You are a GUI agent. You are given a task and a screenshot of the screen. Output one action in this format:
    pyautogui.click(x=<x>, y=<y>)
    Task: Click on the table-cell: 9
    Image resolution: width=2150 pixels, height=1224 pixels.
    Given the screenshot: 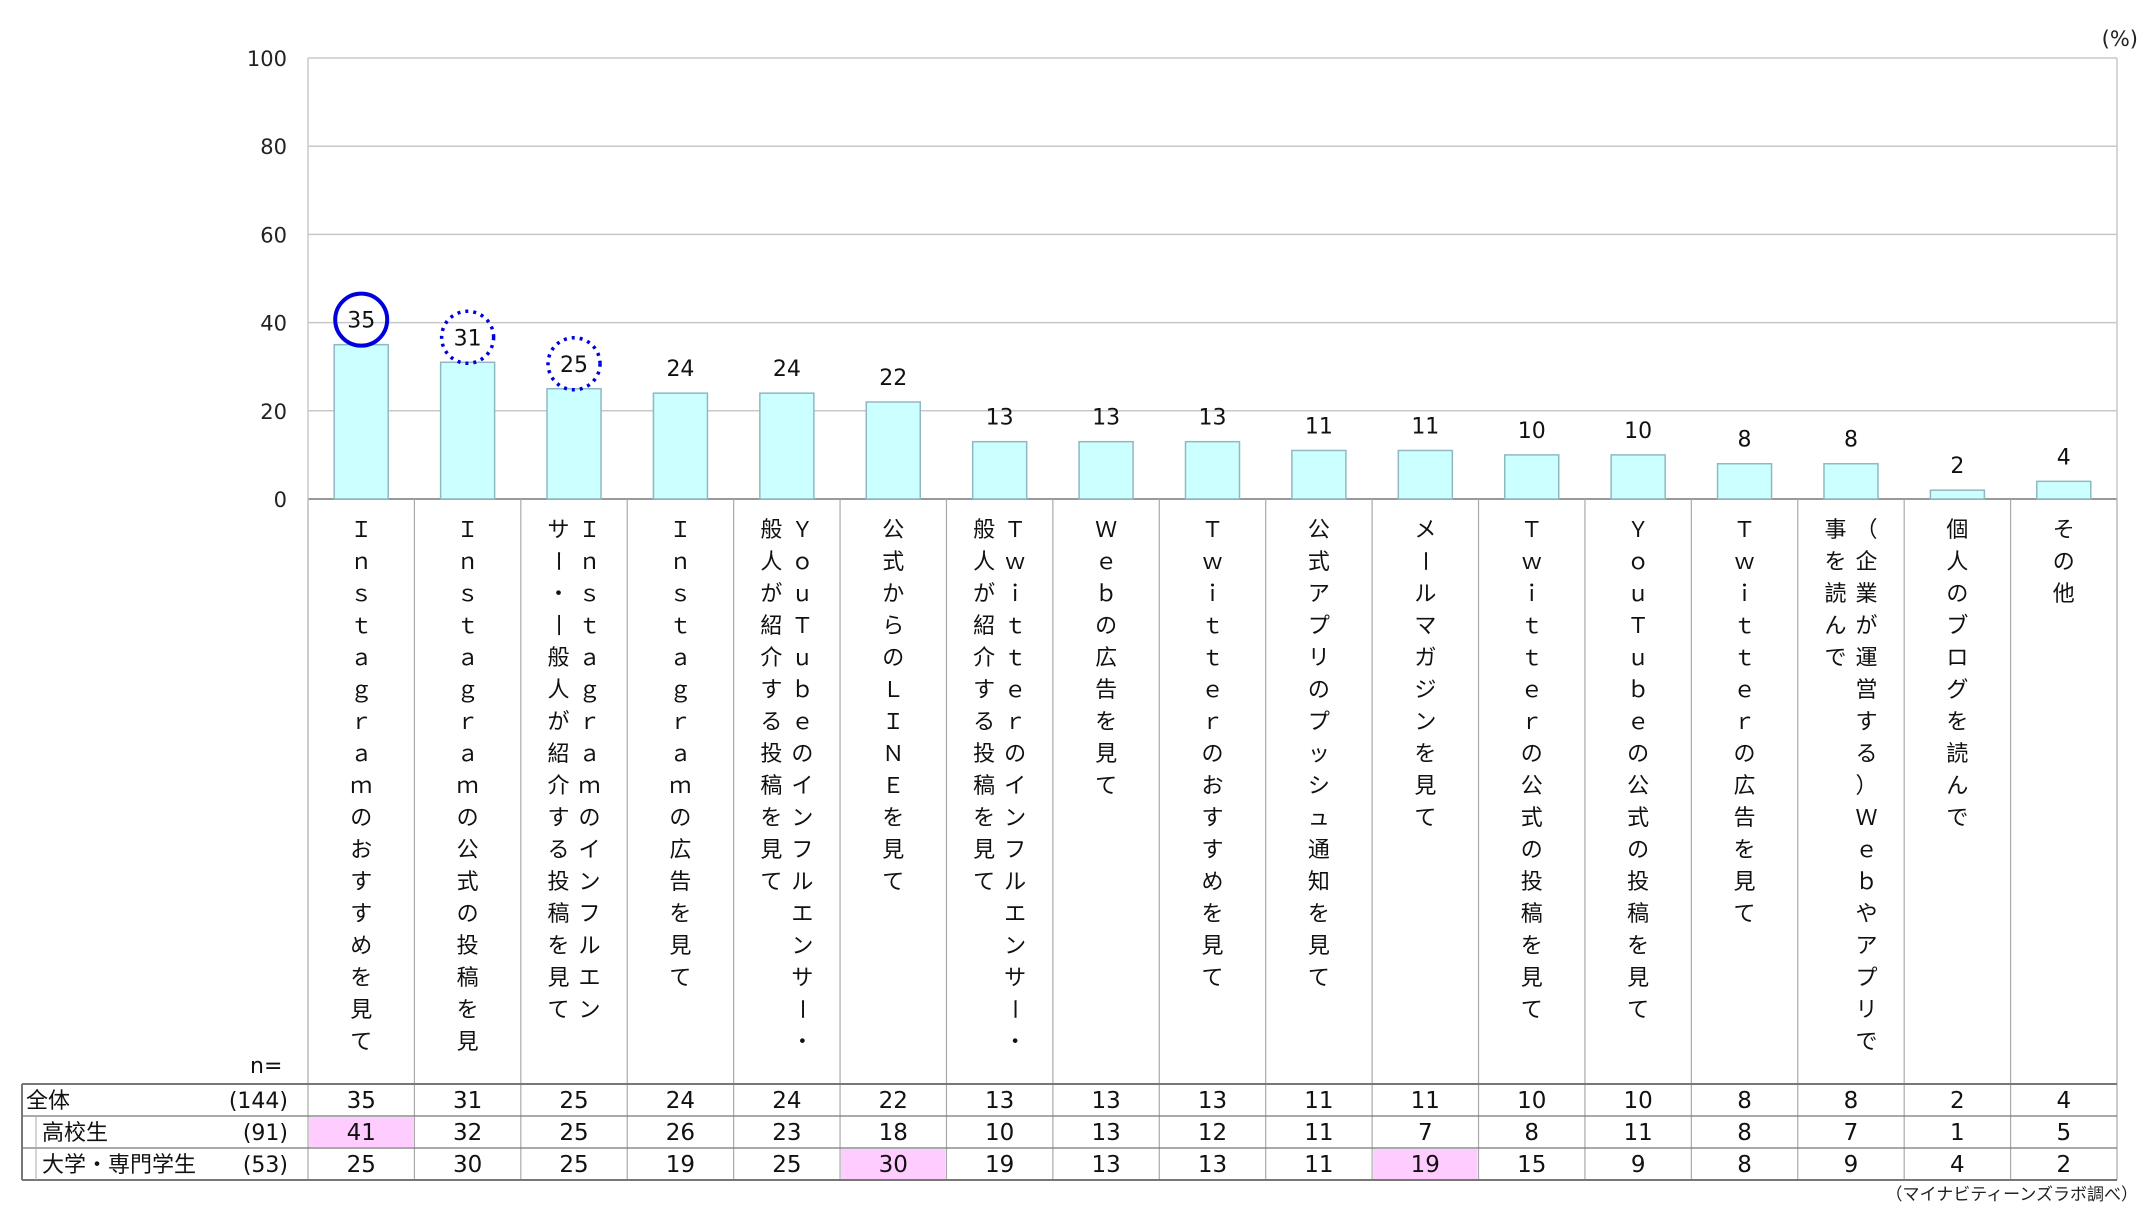 What is the action you would take?
    pyautogui.click(x=1851, y=1165)
    